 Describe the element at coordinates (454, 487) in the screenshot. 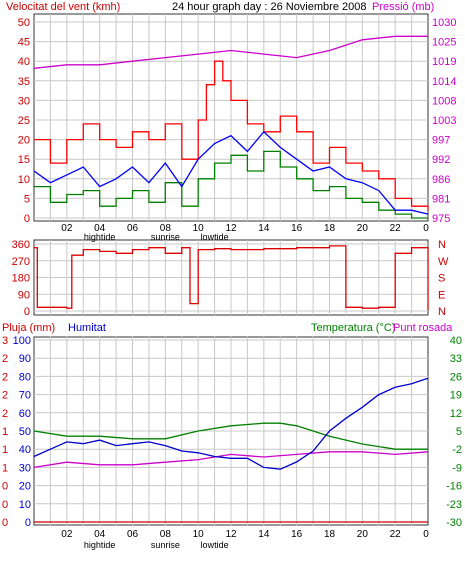

I see `temperature-tick-label: -16` at that location.